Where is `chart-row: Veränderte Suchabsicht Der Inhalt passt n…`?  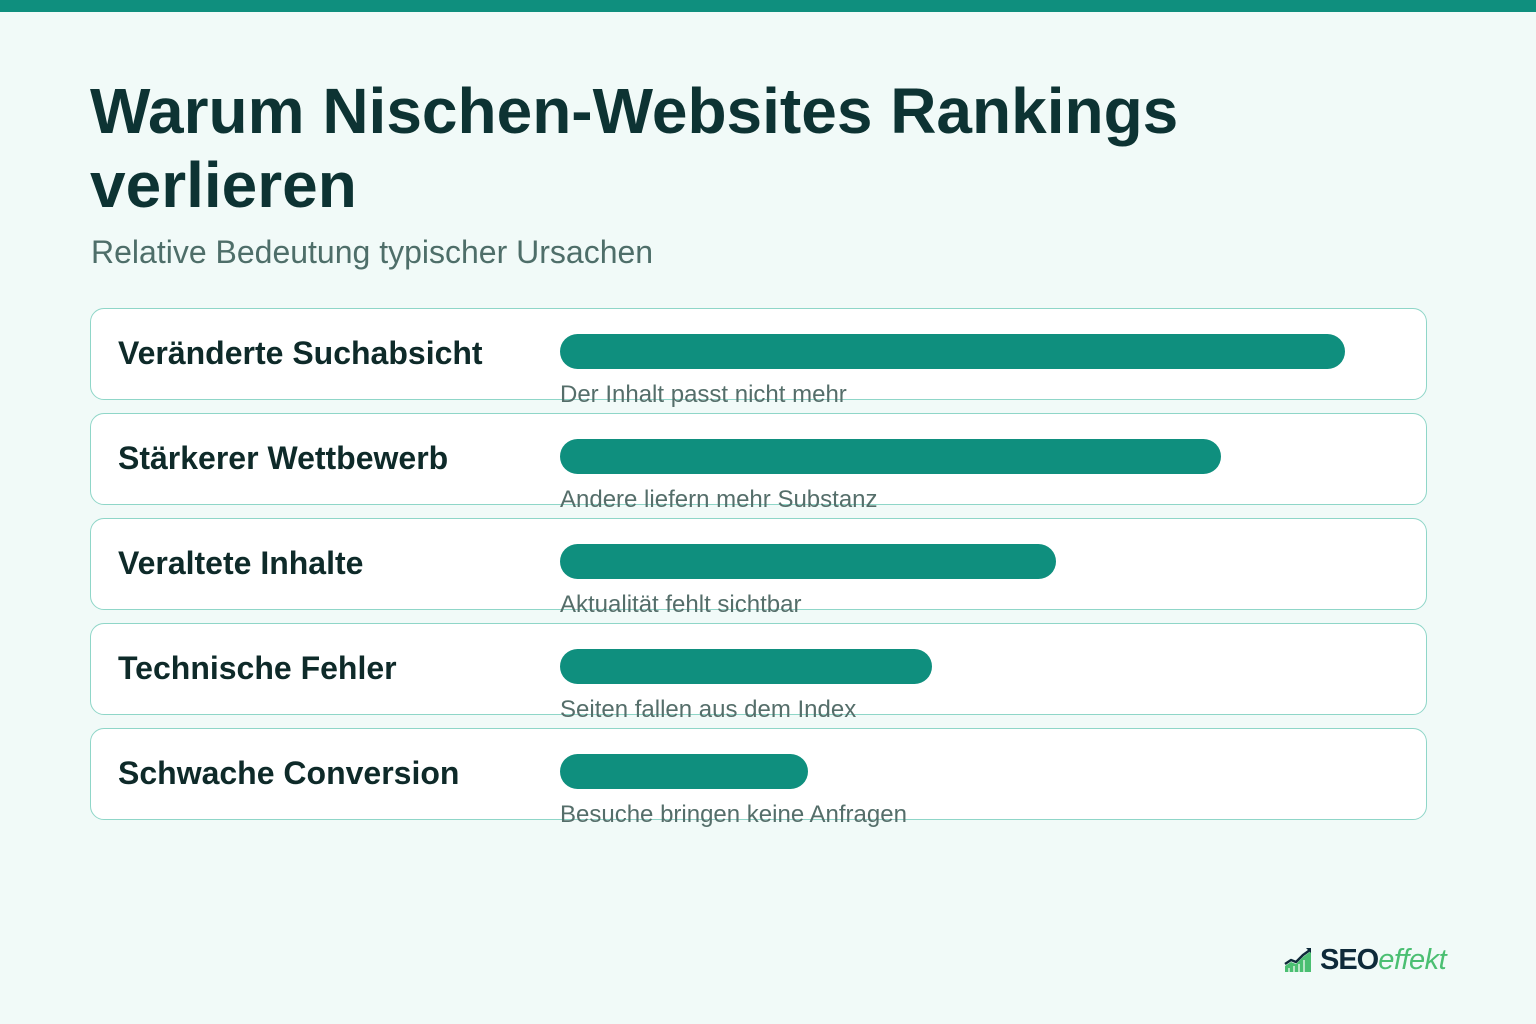
chart-row: Veränderte Suchabsicht Der Inhalt passt n… is located at coordinates (758, 358).